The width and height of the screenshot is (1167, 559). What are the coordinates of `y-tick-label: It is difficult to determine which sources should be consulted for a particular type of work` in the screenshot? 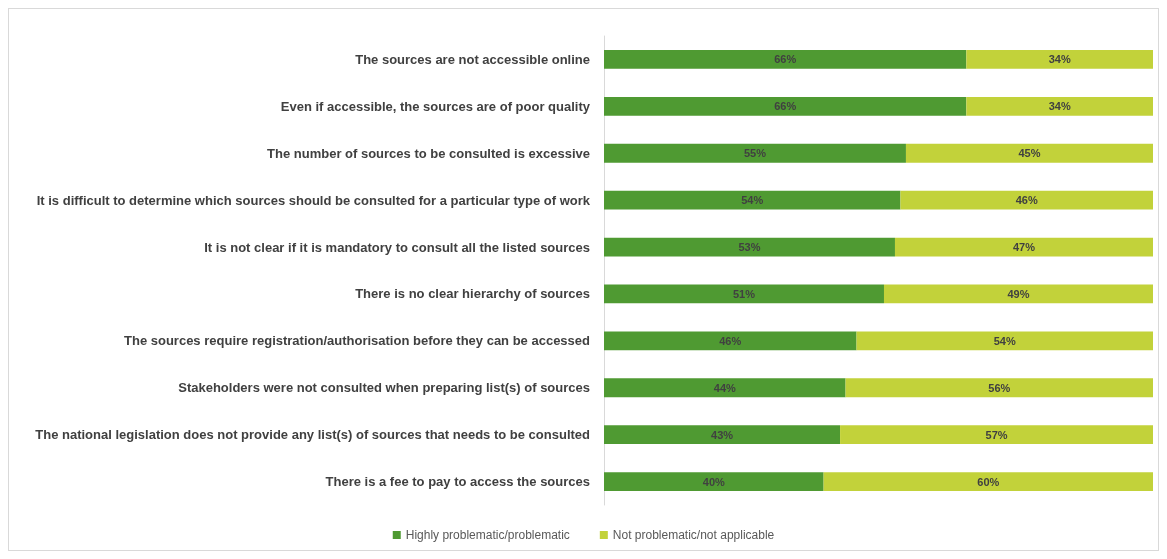 It's located at (313, 200).